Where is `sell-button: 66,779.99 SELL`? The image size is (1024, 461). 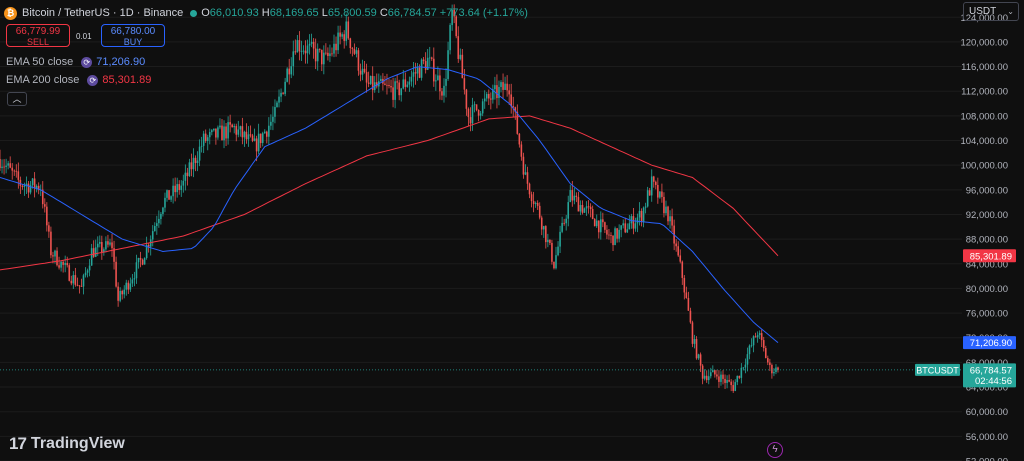
sell-button: 66,779.99 SELL is located at coordinates (38, 35).